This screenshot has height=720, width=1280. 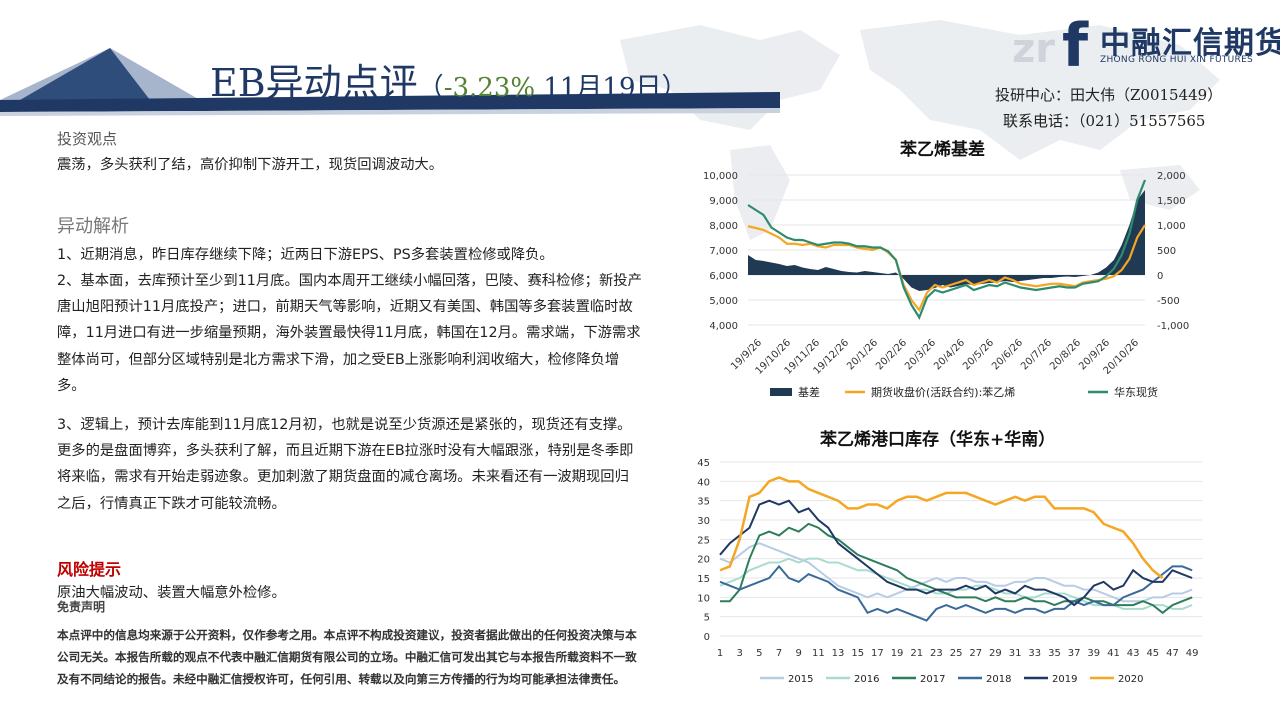 What do you see at coordinates (916, 653) in the screenshot?
I see `chart2-xtick: 21` at bounding box center [916, 653].